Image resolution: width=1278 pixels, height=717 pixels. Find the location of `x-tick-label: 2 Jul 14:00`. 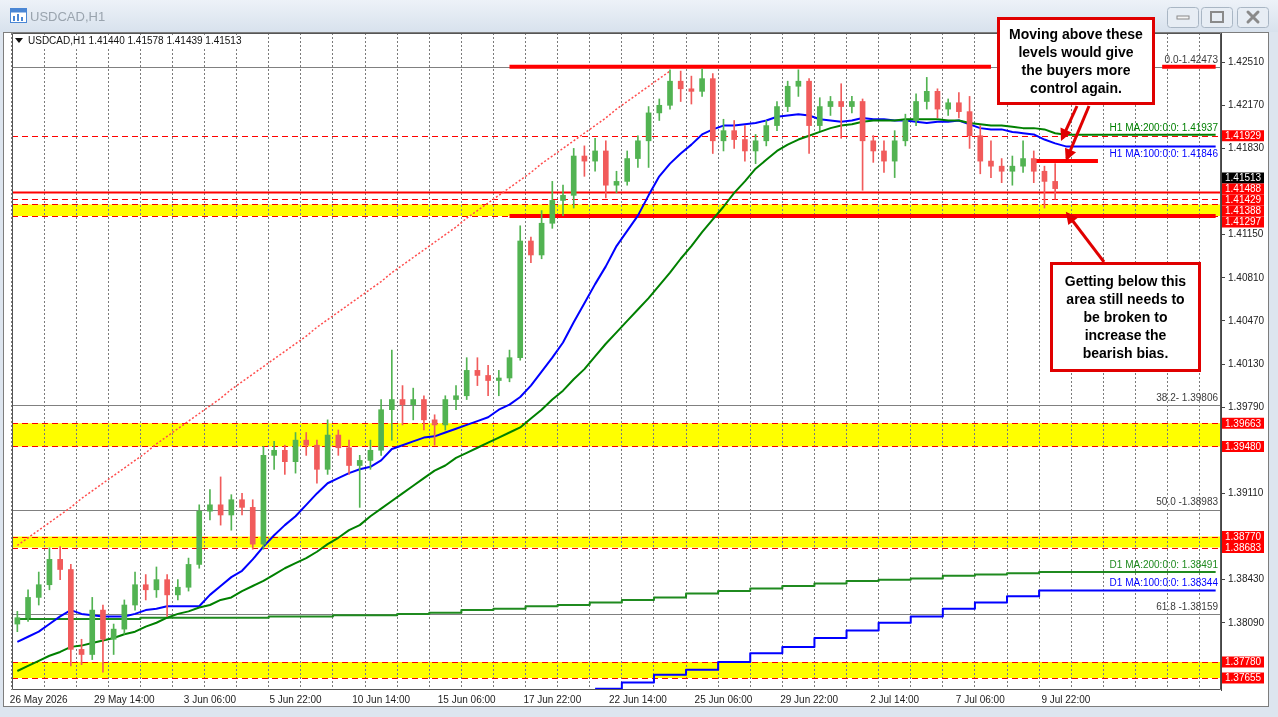

x-tick-label: 2 Jul 14:00 is located at coordinates (895, 699).